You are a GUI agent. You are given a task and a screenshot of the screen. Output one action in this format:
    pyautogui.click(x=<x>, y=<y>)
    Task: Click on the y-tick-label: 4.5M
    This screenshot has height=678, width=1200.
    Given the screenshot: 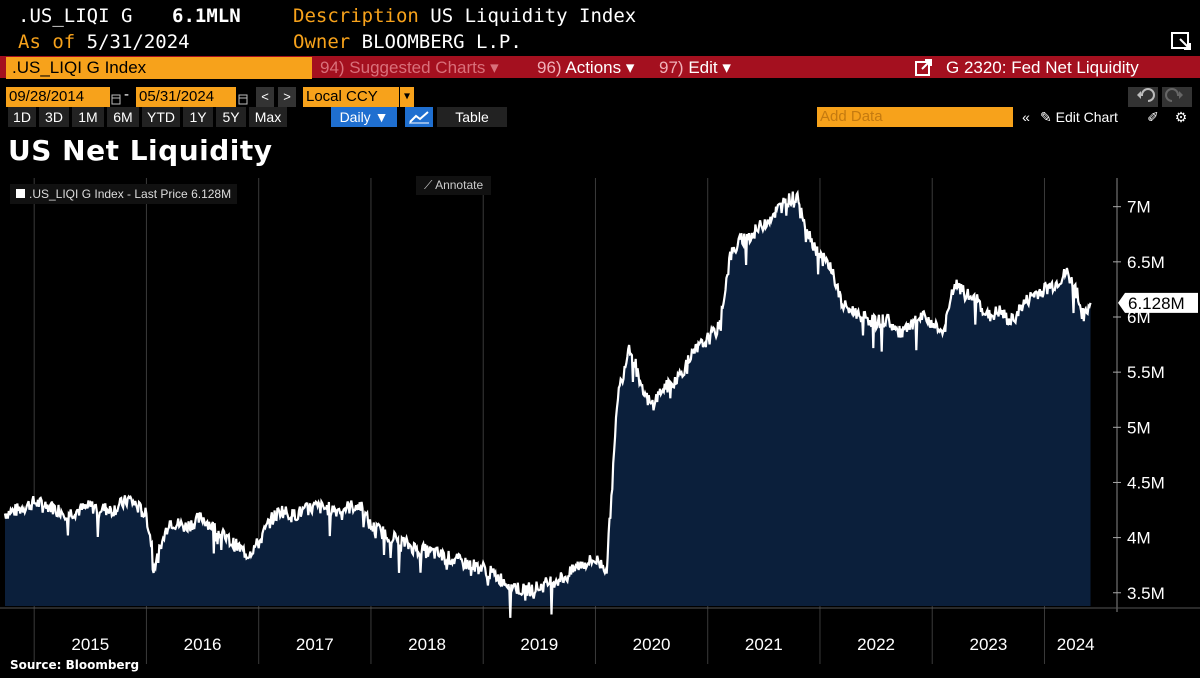 What is the action you would take?
    pyautogui.click(x=1146, y=482)
    